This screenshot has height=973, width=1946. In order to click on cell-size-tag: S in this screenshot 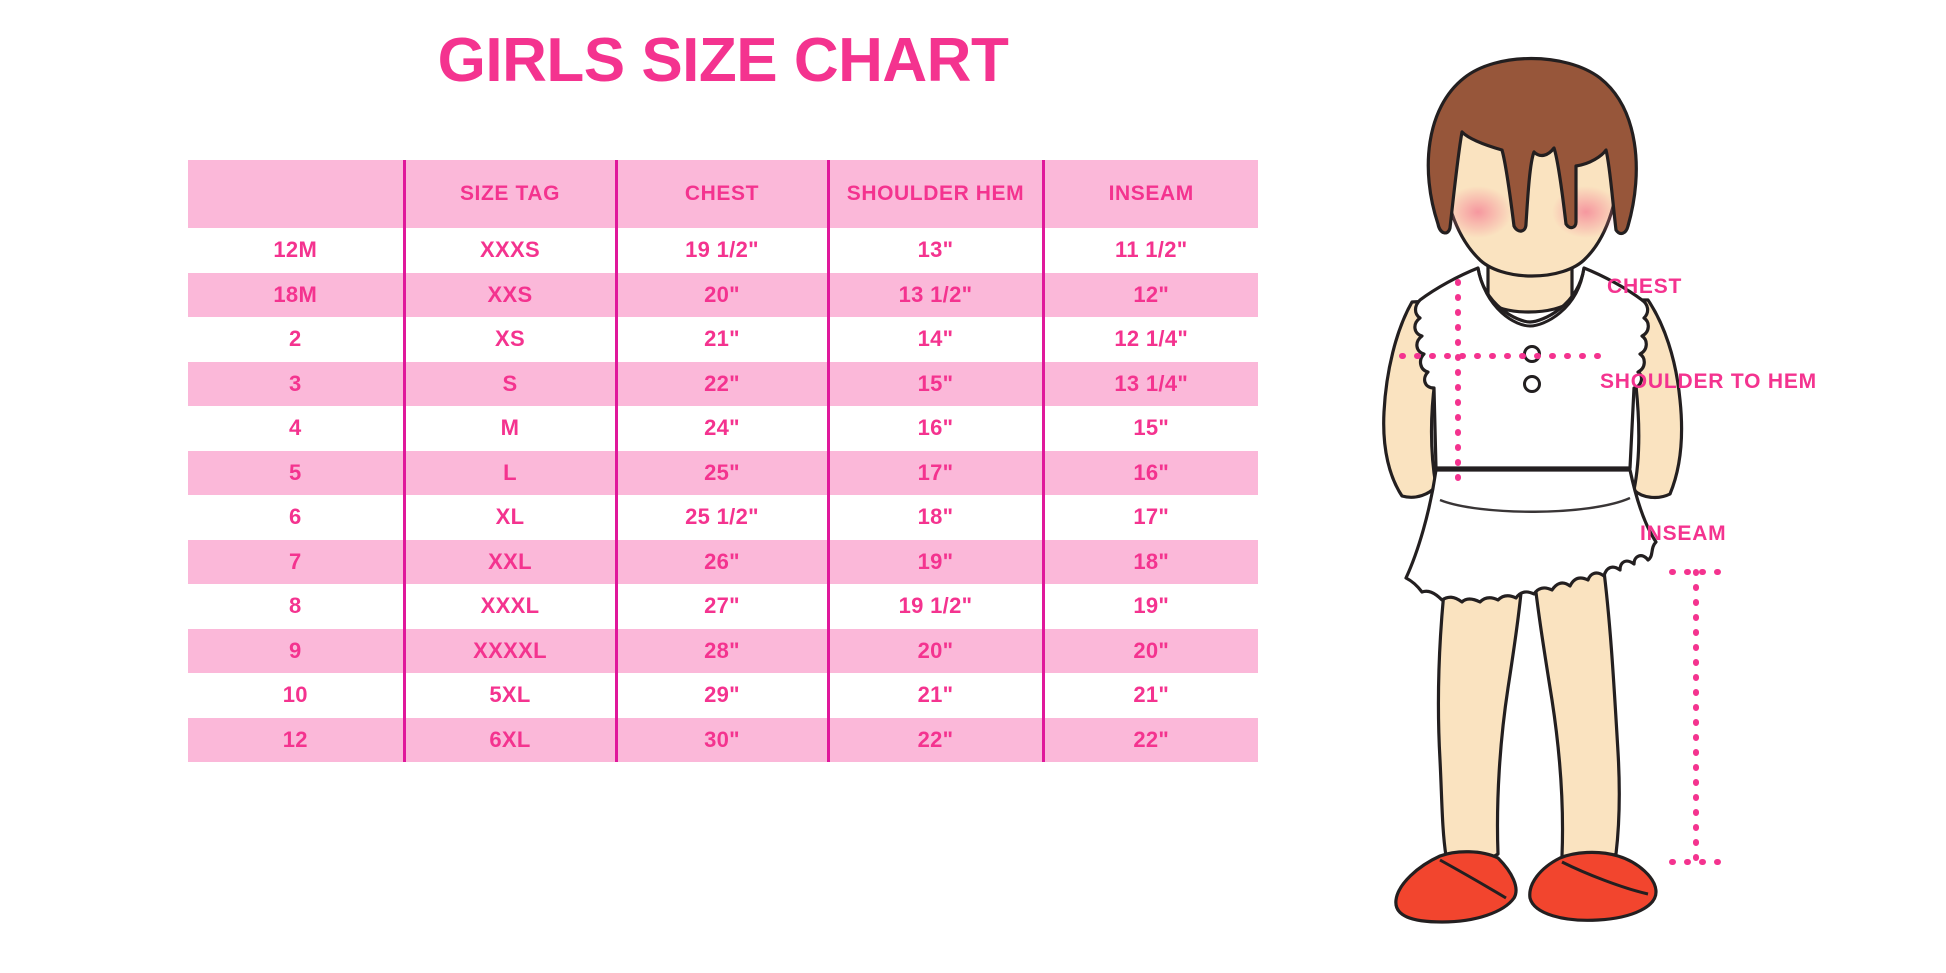, I will do `click(509, 383)`.